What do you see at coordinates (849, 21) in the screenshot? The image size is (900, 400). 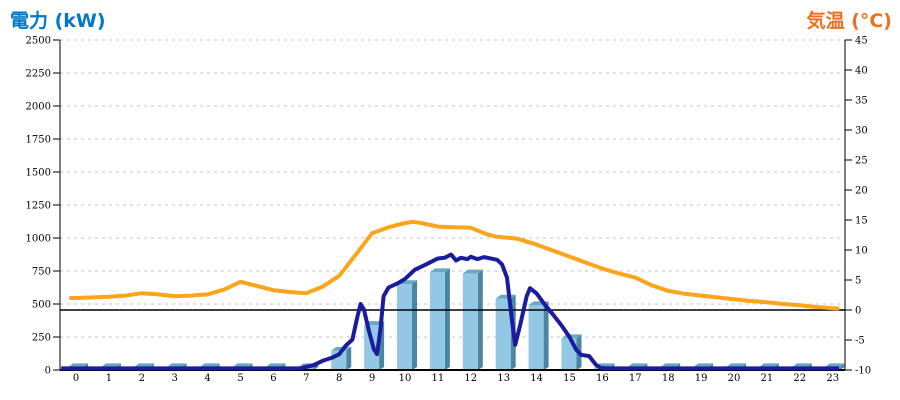 I see `right-axis-title: 気温 (°C)` at bounding box center [849, 21].